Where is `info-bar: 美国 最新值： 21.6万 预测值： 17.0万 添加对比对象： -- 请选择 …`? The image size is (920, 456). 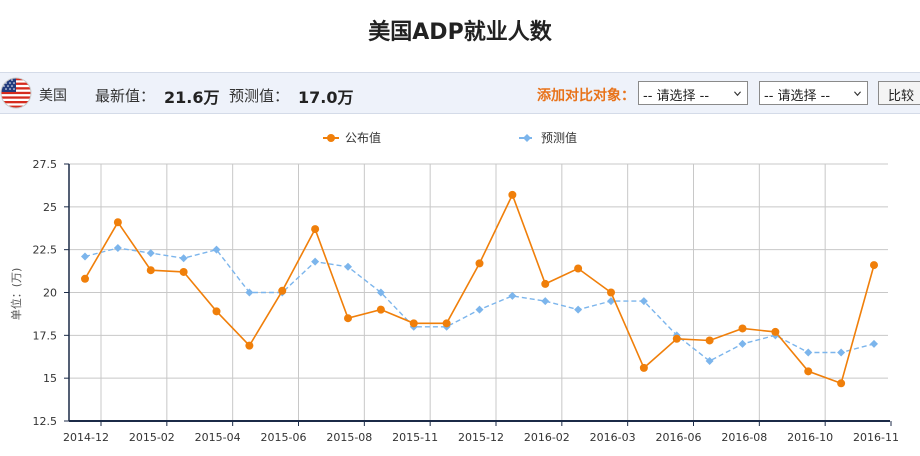 info-bar: 美国 最新值： 21.6万 预测值： 17.0万 添加对比对象： -- 请选择 … is located at coordinates (460, 93).